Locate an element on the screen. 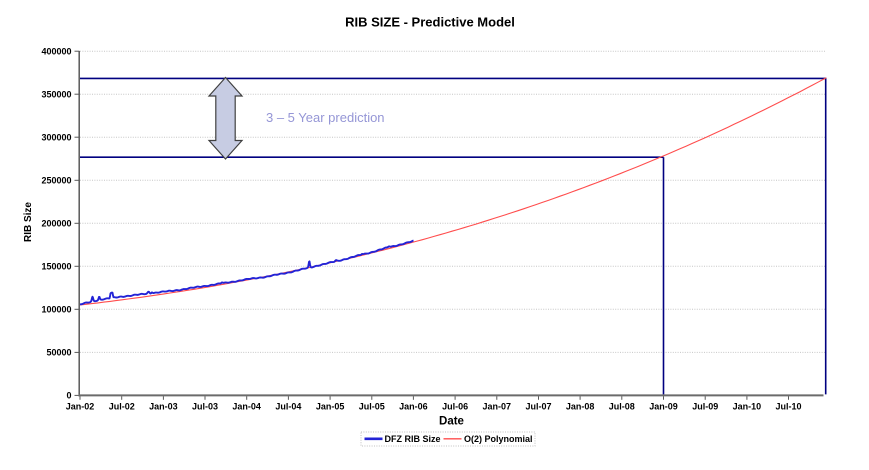  svg-text: DFZ RIB Size is located at coordinates (413, 439).